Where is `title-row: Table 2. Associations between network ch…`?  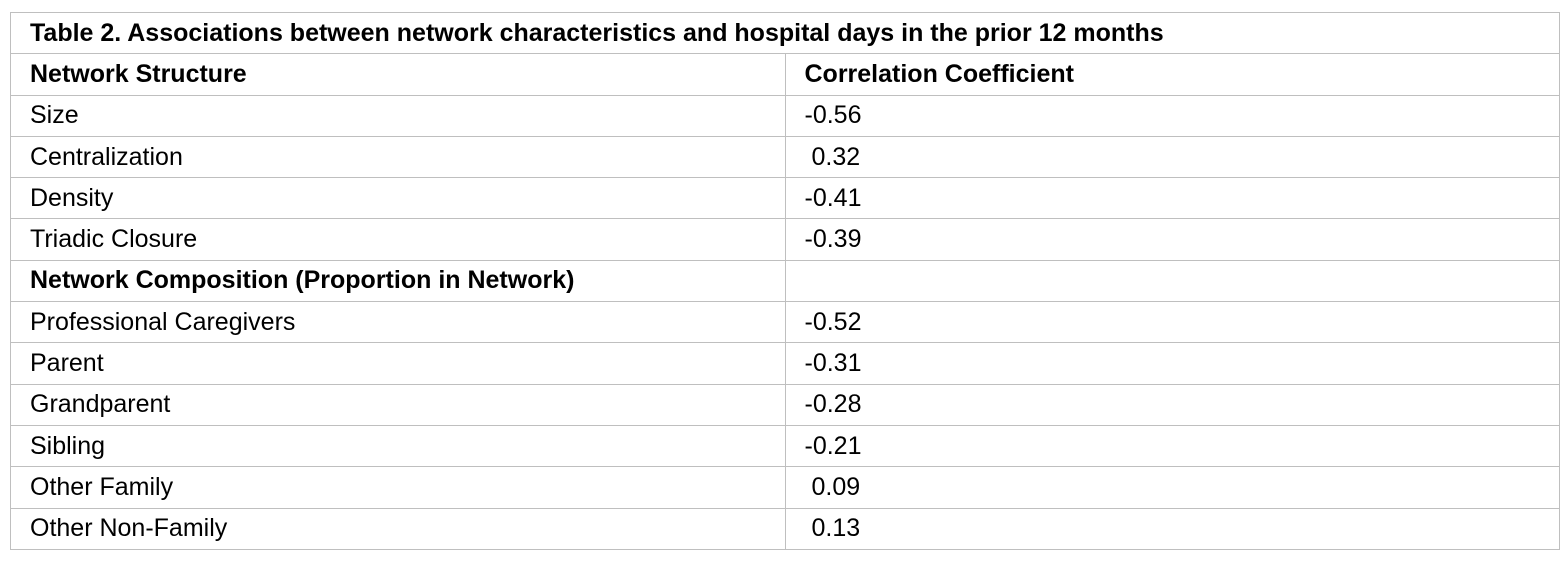 title-row: Table 2. Associations between network ch… is located at coordinates (785, 33).